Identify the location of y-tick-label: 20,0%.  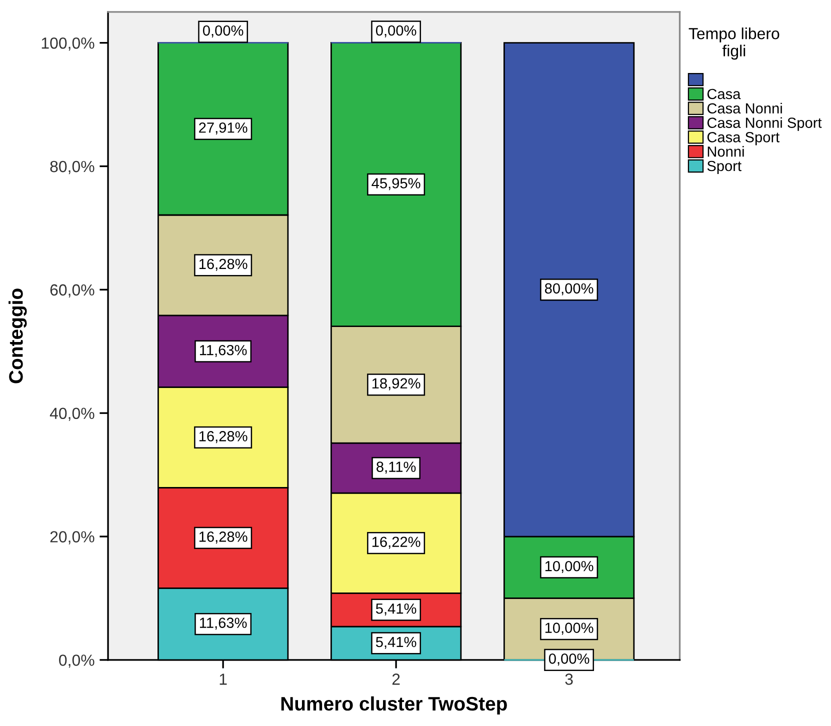
(72, 537).